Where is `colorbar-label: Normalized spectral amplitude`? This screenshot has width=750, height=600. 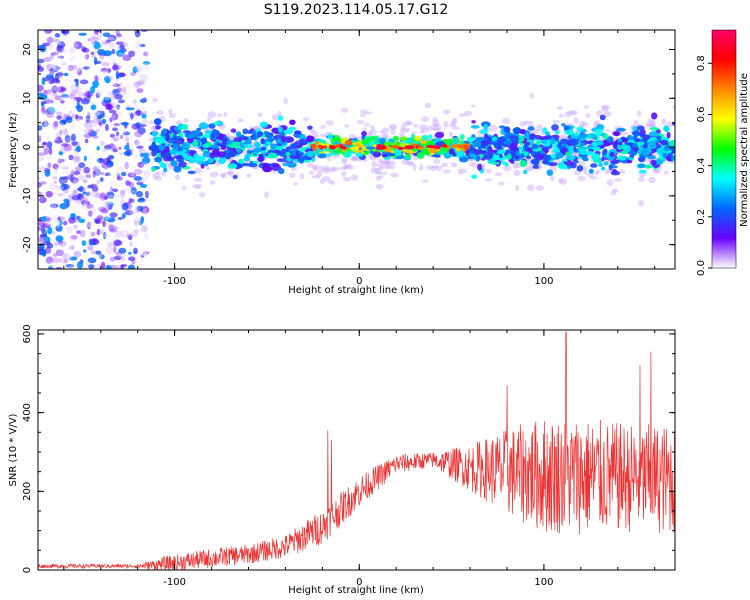 colorbar-label: Normalized spectral amplitude is located at coordinates (744, 150).